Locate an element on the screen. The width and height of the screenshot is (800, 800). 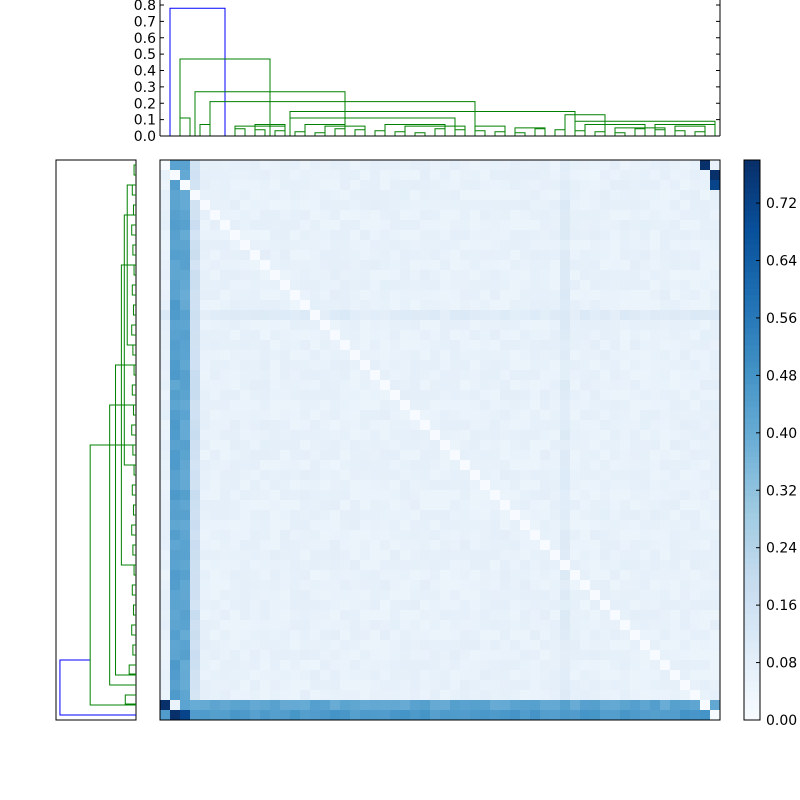
left-dendrogram-link is located at coordinates (122, 545).